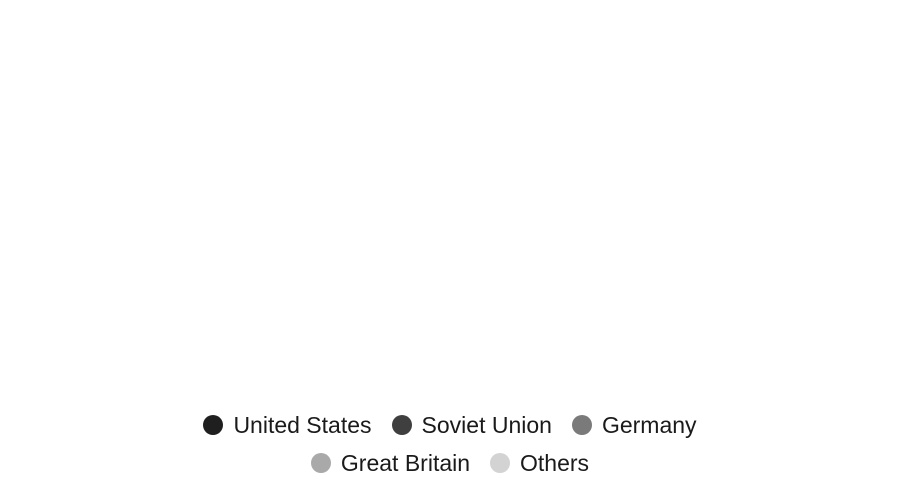  I want to click on legend-label-others: Others, so click(555, 463).